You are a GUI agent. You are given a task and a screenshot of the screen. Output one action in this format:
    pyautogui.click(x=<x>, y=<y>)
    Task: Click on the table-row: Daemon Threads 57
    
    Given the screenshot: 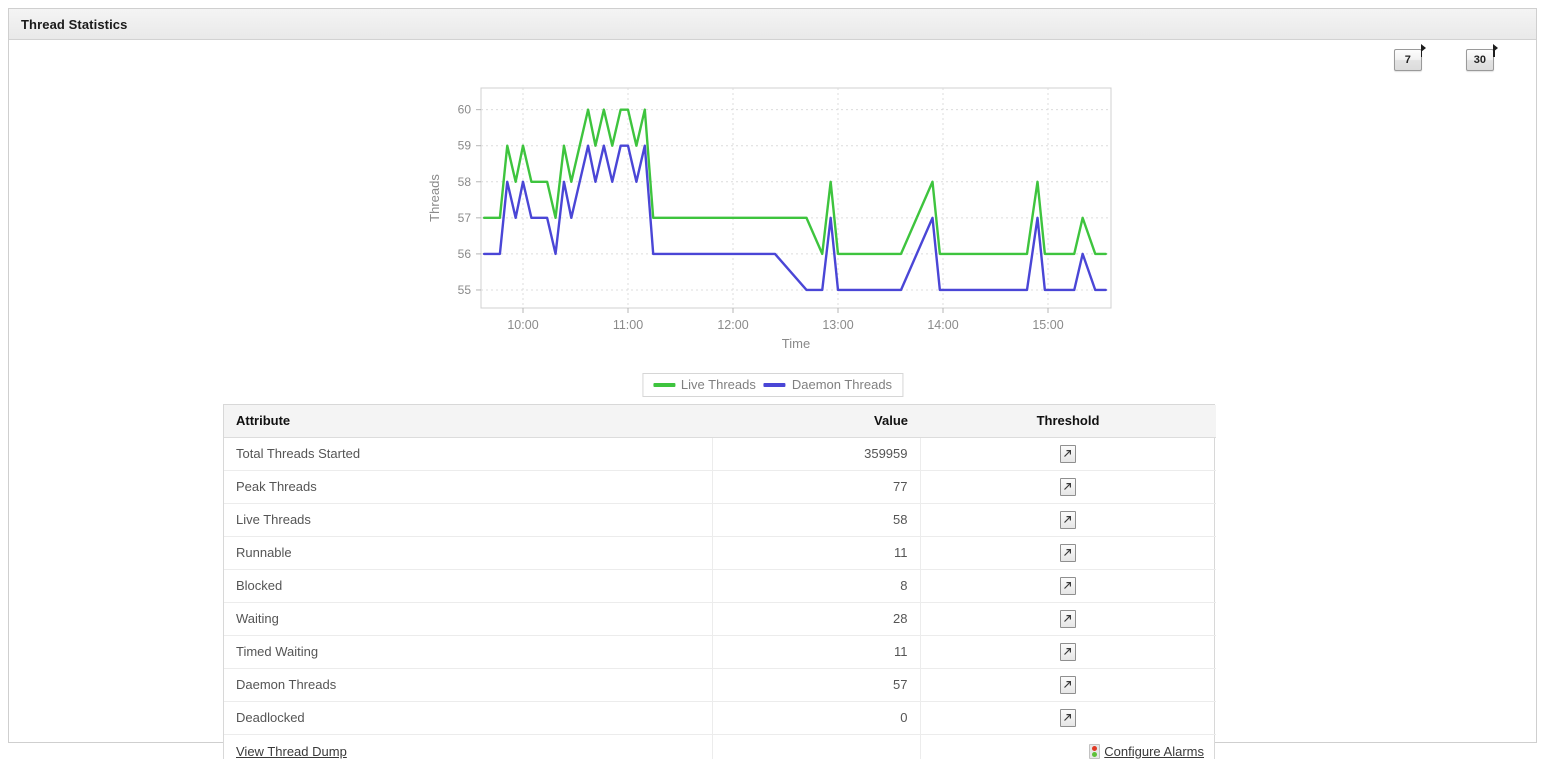 What is the action you would take?
    pyautogui.click(x=720, y=685)
    